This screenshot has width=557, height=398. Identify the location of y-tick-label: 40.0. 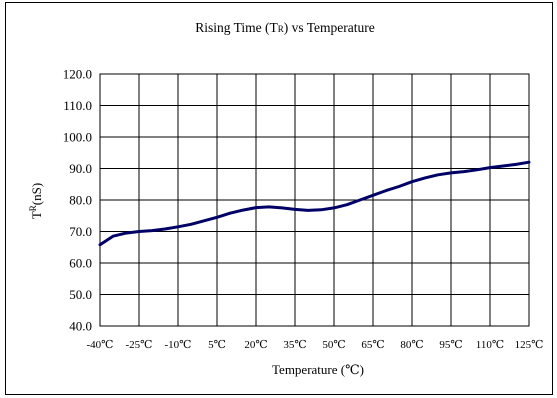
(80, 326).